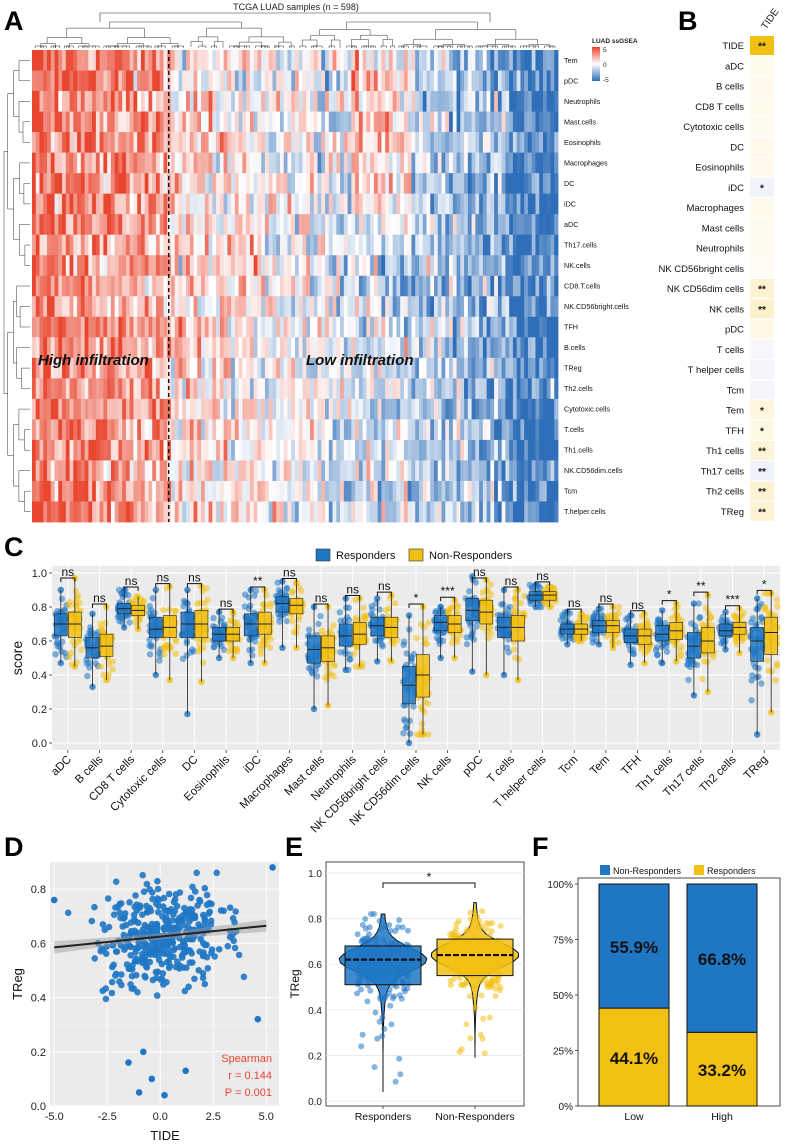 This screenshot has width=786, height=1144. Describe the element at coordinates (296, 7) in the screenshot. I see `heatmap-title: TCGA LUAD samples (n = 598)` at that location.